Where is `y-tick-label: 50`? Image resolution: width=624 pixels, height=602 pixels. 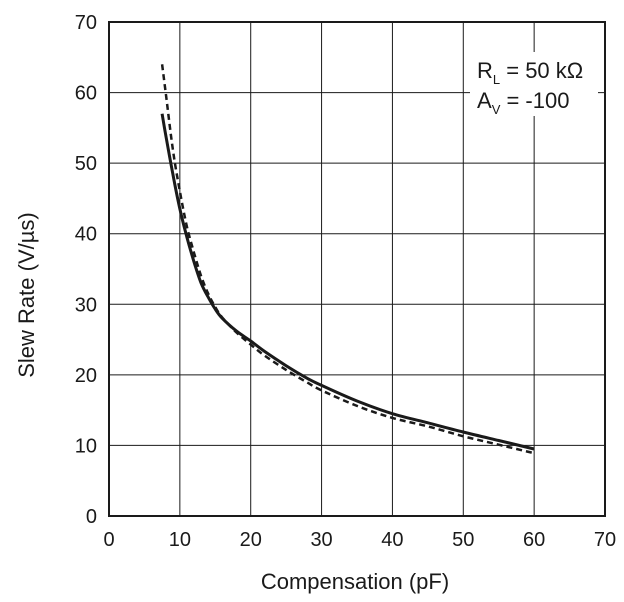
y-tick-label: 50 is located at coordinates (86, 164).